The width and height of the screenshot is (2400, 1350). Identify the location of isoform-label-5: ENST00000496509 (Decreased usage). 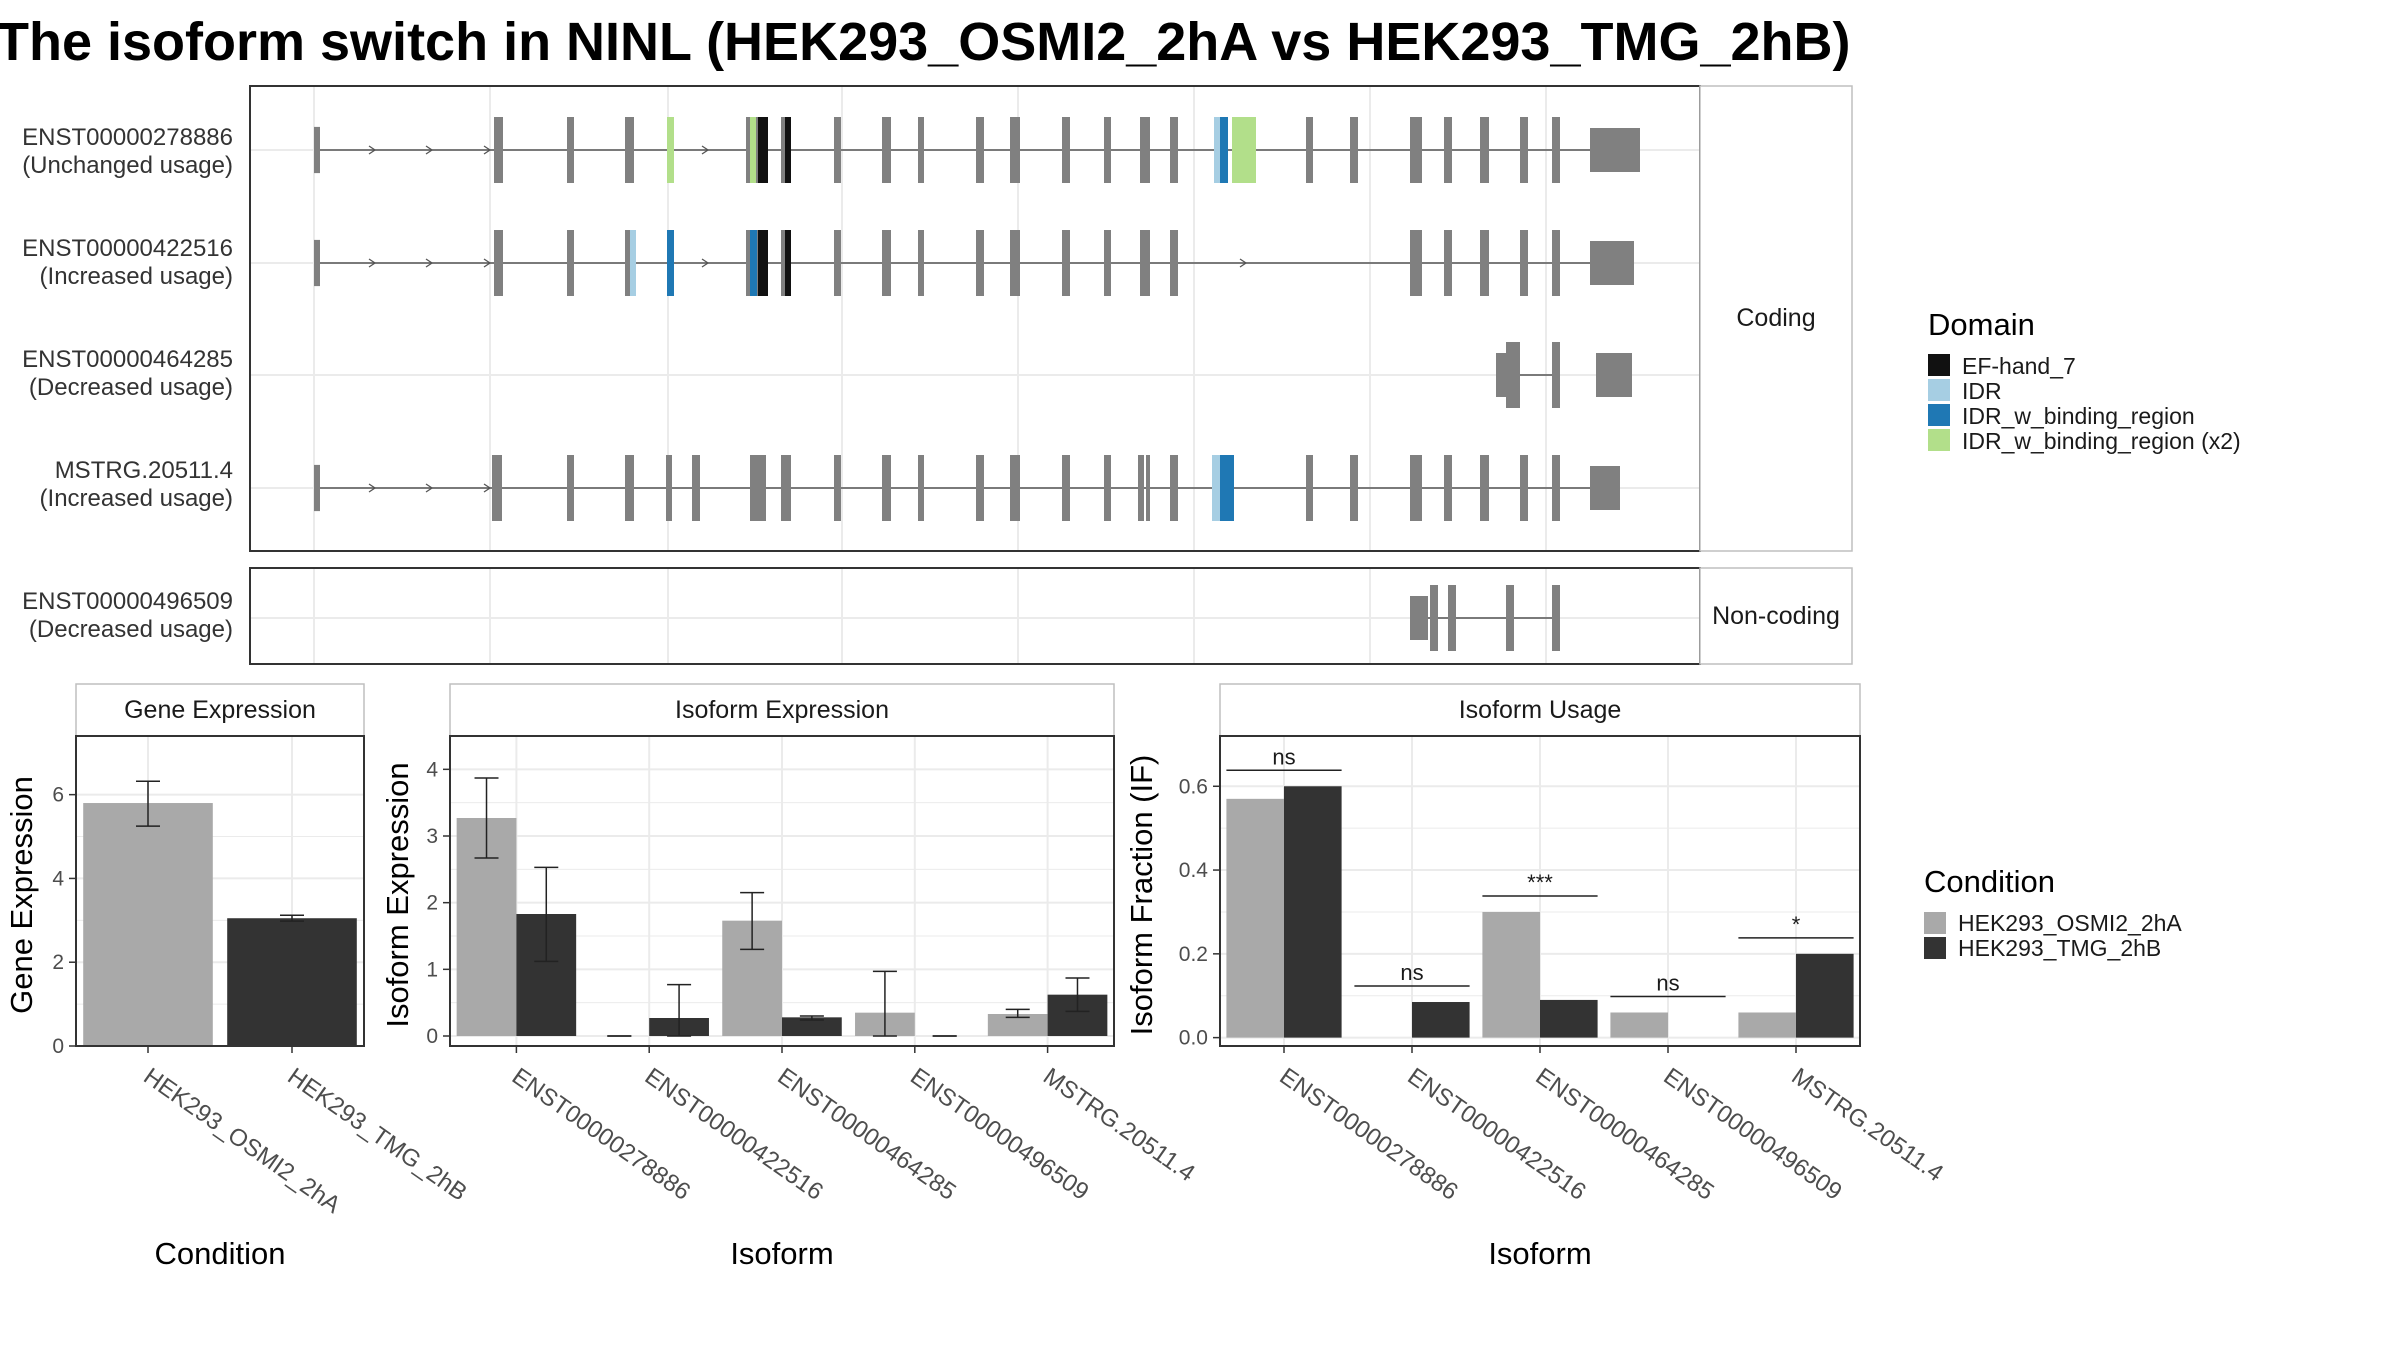
(127, 615).